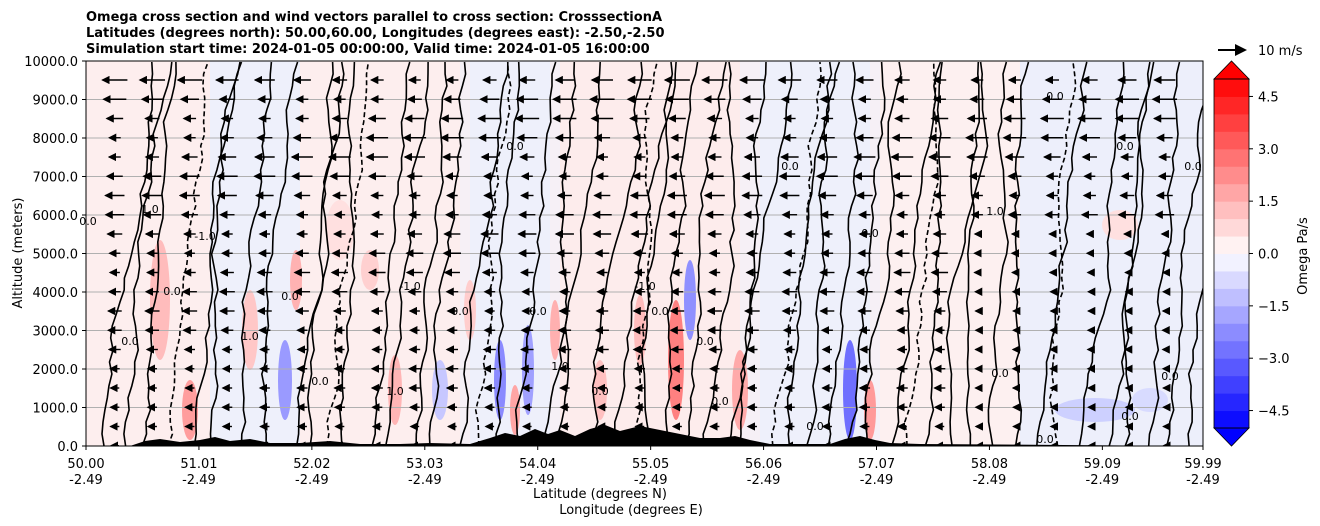 The width and height of the screenshot is (1320, 526). Describe the element at coordinates (1231, 70) in the screenshot. I see `colorbar-extend-max` at that location.